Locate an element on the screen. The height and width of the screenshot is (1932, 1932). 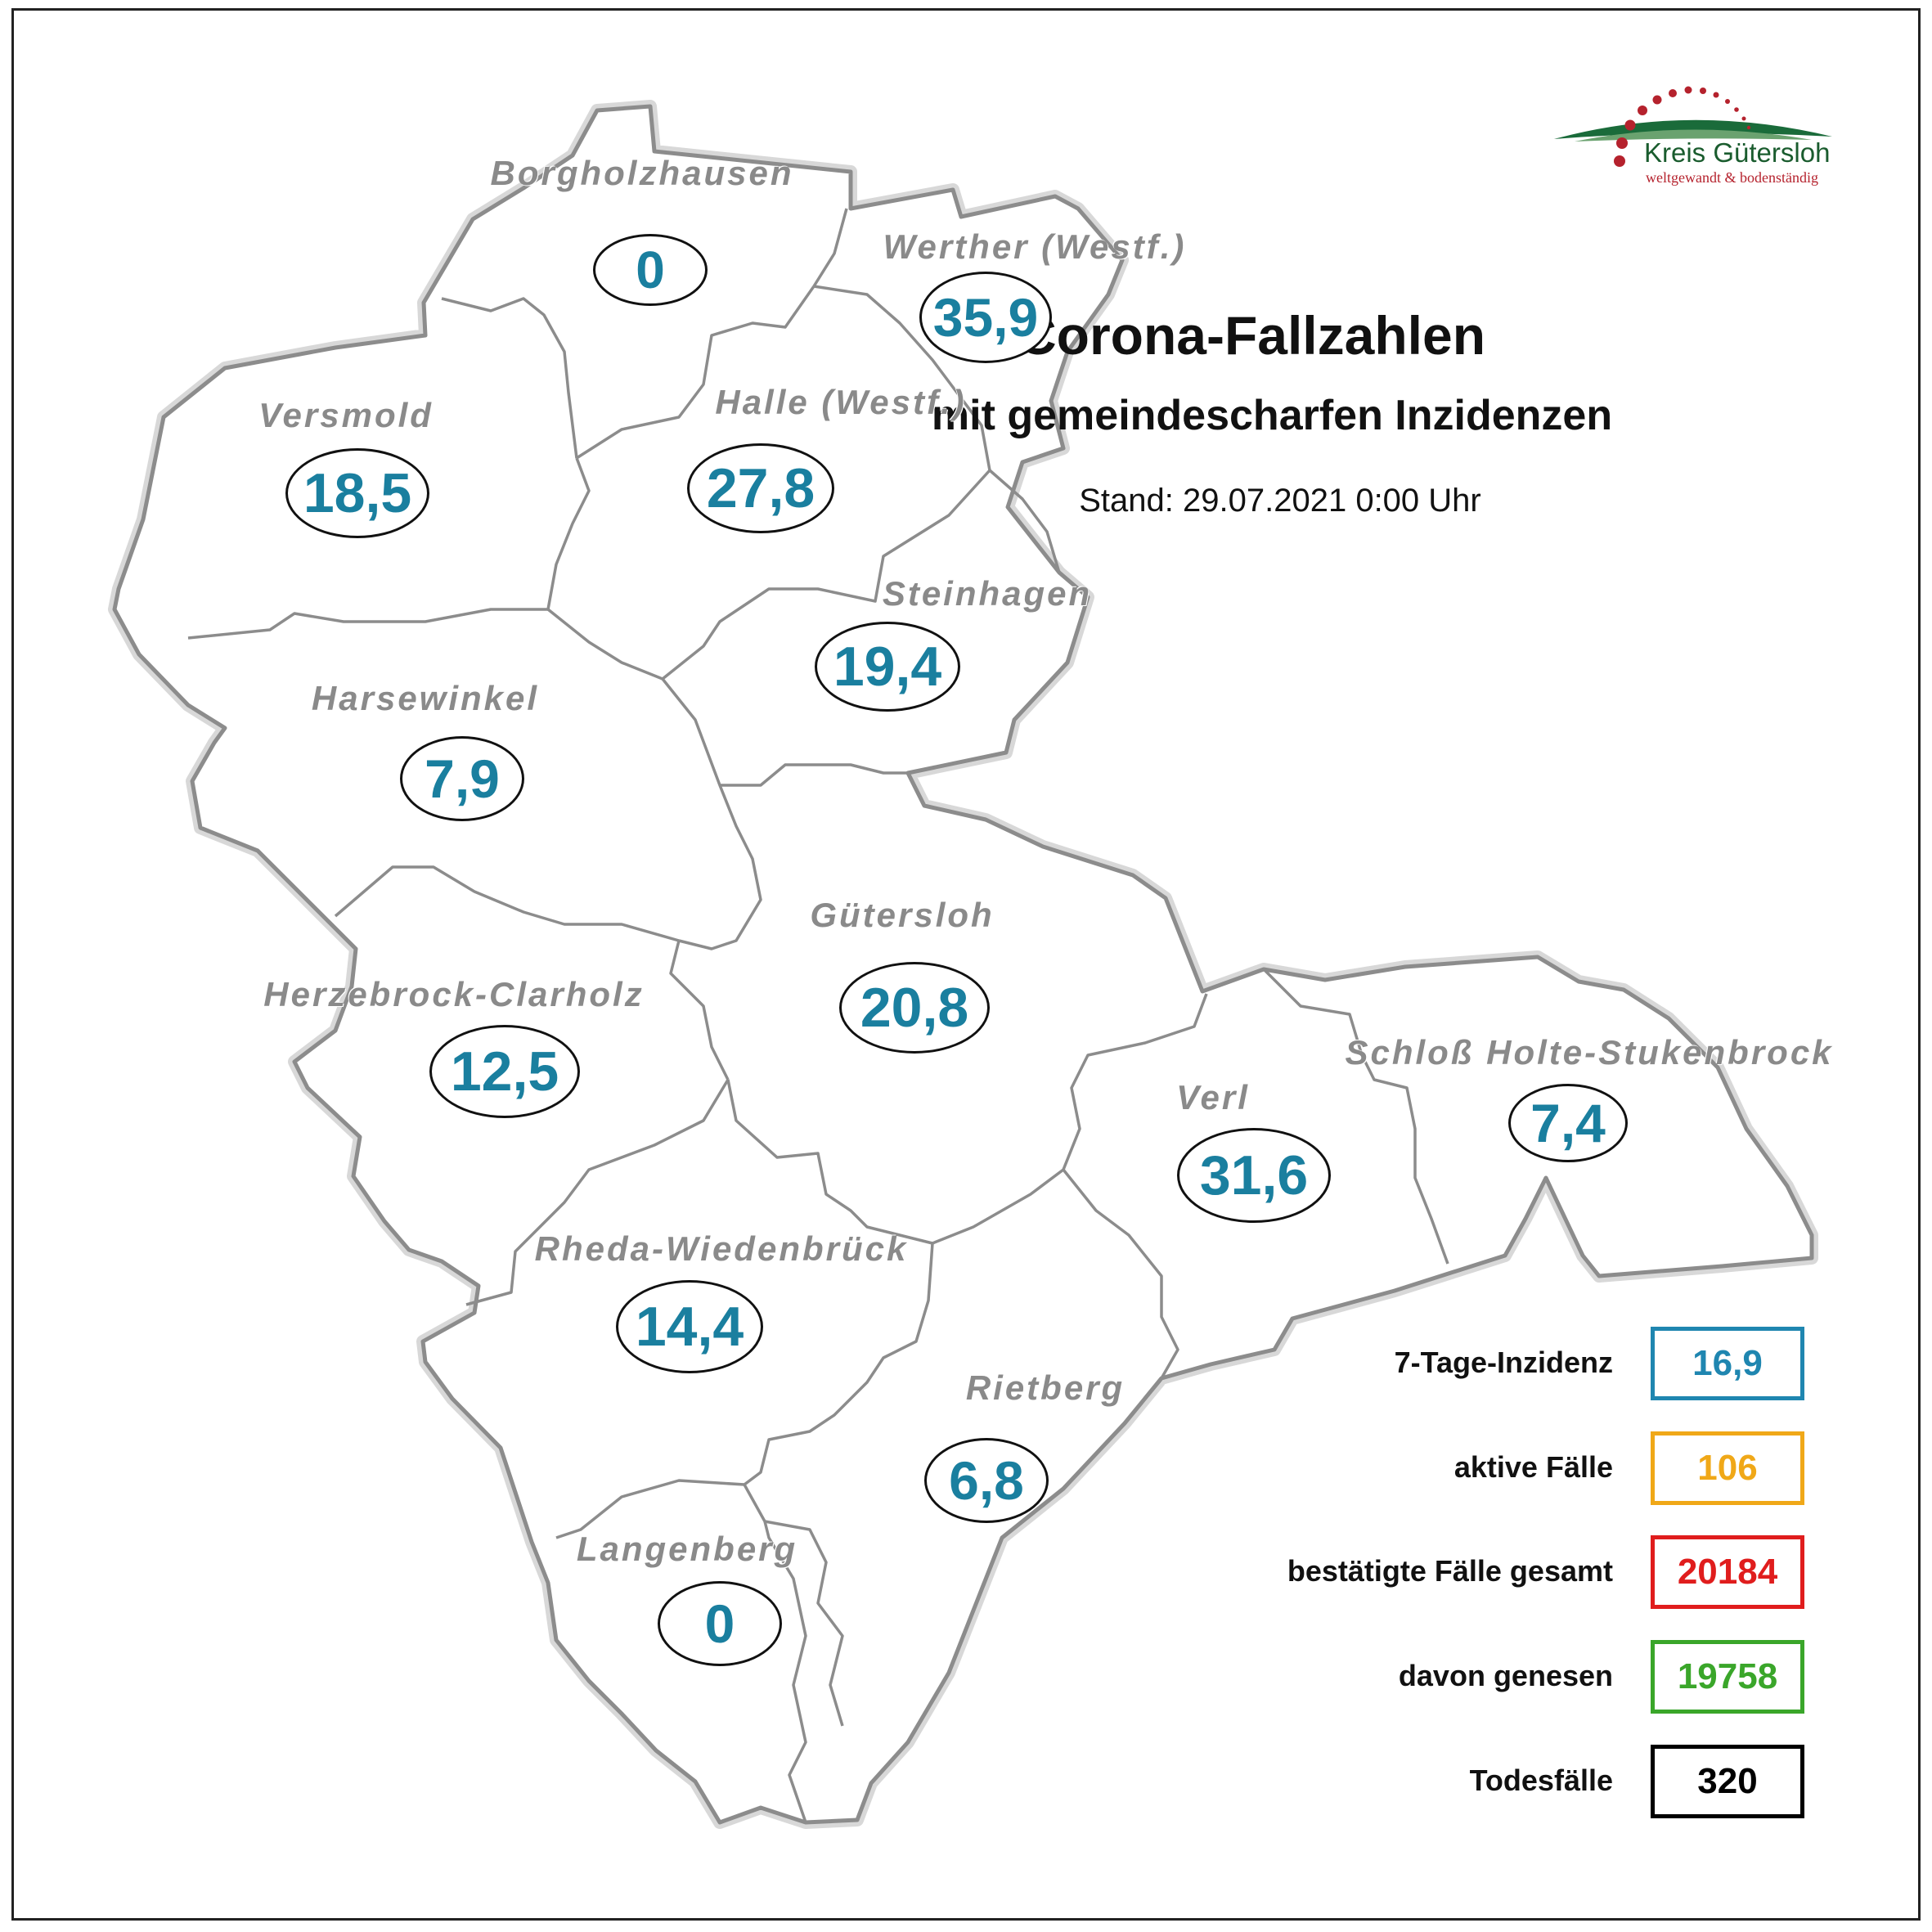
data-timestamp: Stand: 29.07.2021 0:00 Uhr is located at coordinates (1280, 501).